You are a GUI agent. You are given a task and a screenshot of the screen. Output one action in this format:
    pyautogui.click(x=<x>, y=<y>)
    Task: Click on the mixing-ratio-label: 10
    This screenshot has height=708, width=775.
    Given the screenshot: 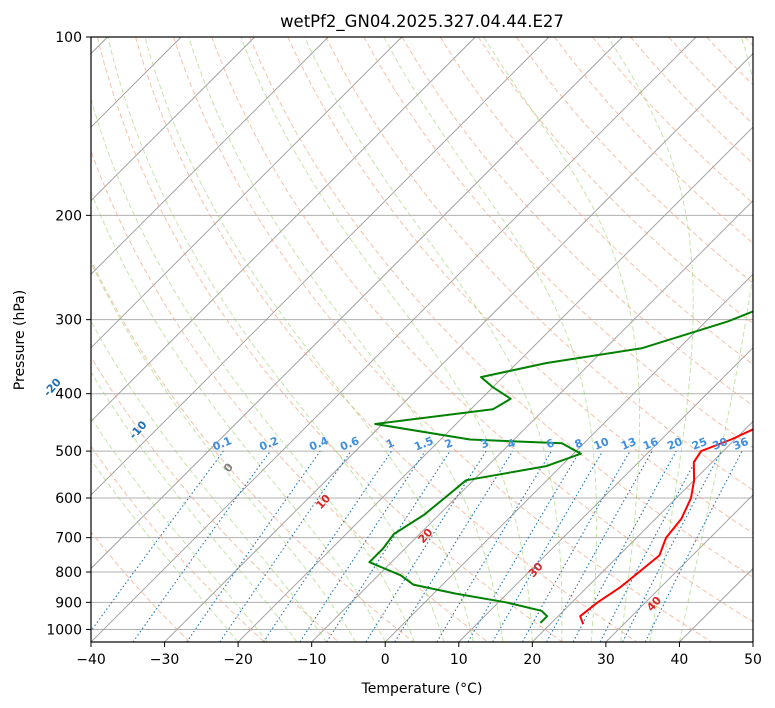 What is the action you would take?
    pyautogui.click(x=601, y=444)
    